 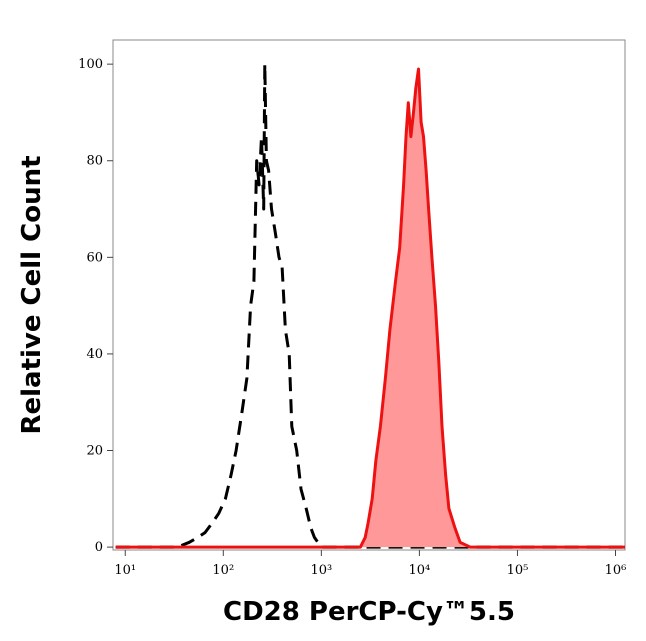 I want to click on x-tick-label: 10⁵, so click(x=518, y=570).